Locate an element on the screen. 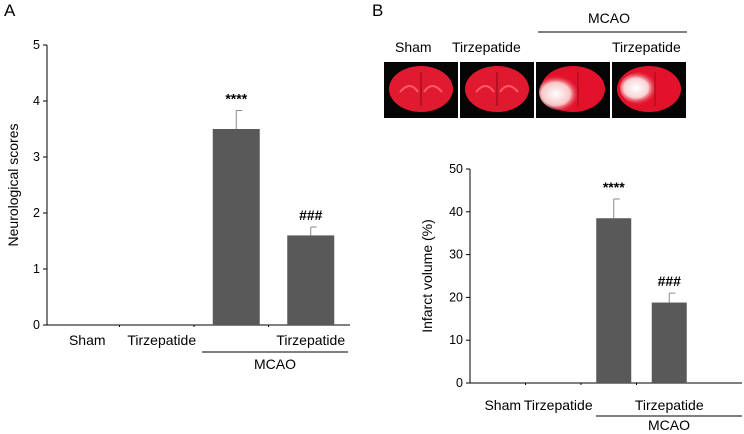  brain-slice-sham is located at coordinates (421, 90).